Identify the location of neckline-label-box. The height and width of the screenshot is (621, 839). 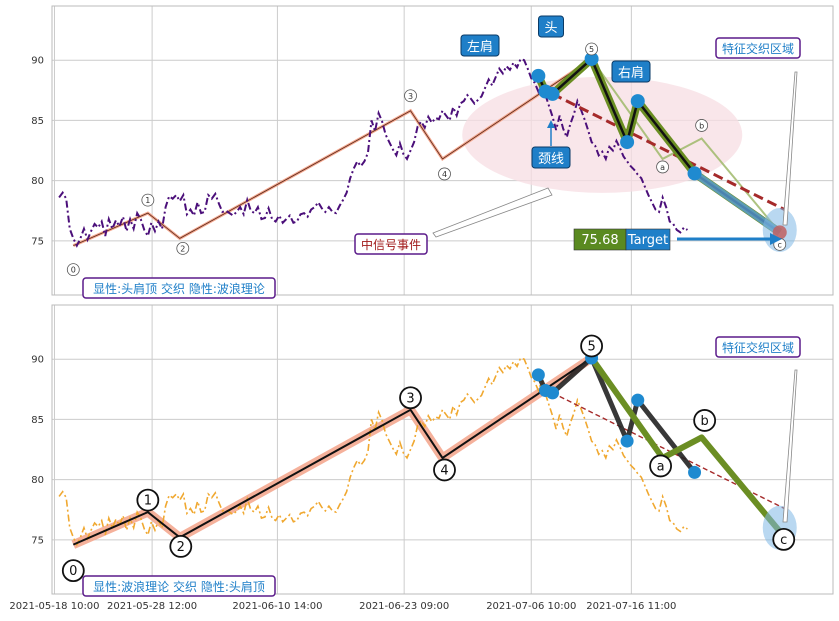
(551, 157).